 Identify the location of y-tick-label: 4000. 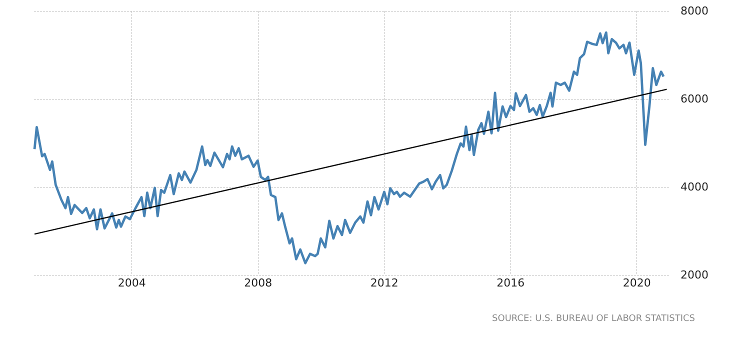
(694, 187).